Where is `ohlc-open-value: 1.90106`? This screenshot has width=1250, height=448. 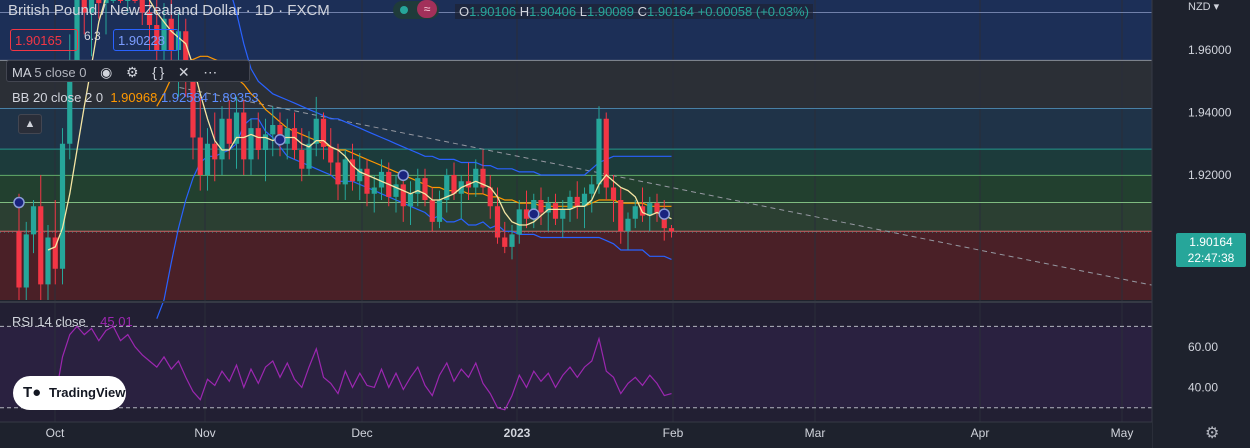 ohlc-open-value: 1.90106 is located at coordinates (493, 11).